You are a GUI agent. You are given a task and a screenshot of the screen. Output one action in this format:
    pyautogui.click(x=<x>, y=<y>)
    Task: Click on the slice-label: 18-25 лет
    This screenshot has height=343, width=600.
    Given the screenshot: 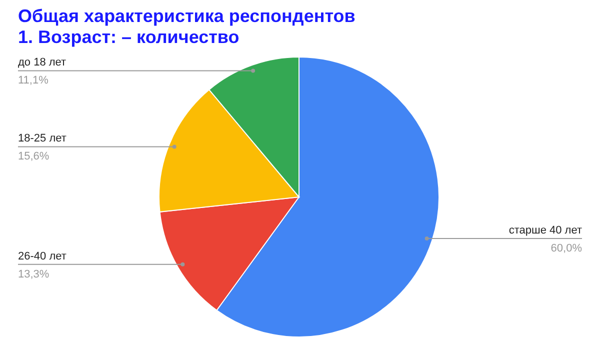 What is the action you would take?
    pyautogui.click(x=42, y=138)
    